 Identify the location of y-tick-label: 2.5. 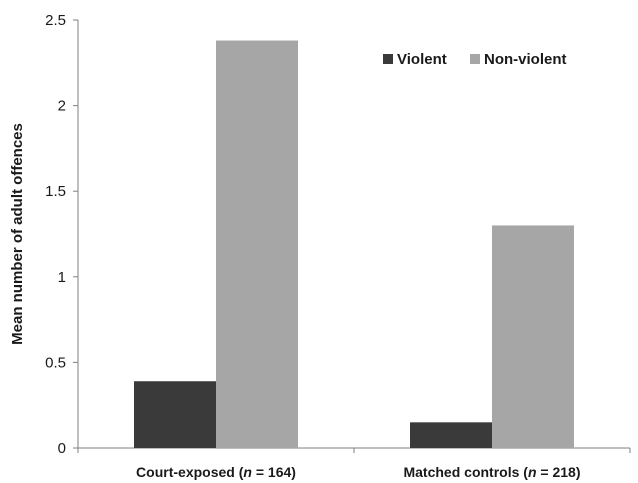
(55, 20).